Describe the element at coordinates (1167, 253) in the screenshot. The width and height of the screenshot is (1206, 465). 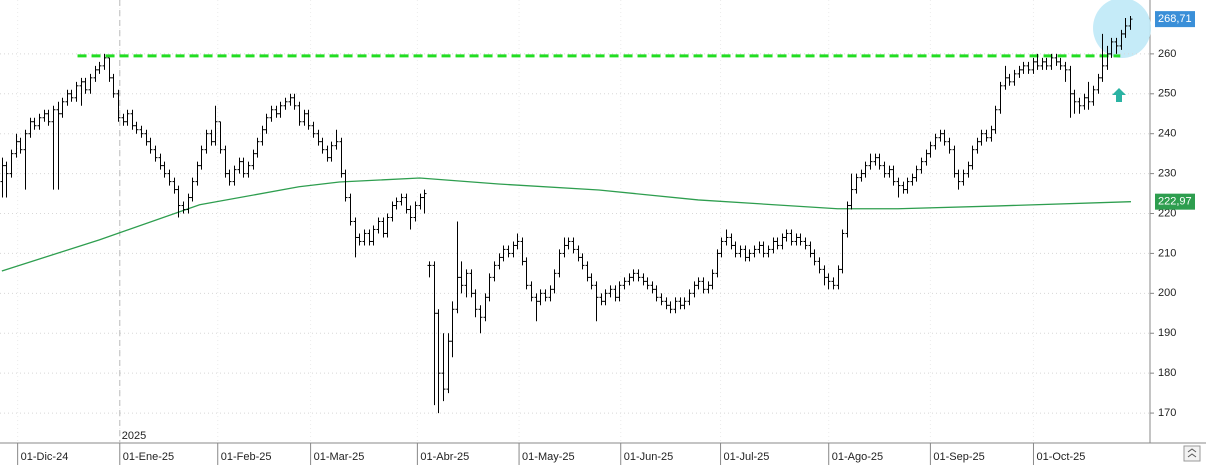
I see `y-tick-label: 210` at that location.